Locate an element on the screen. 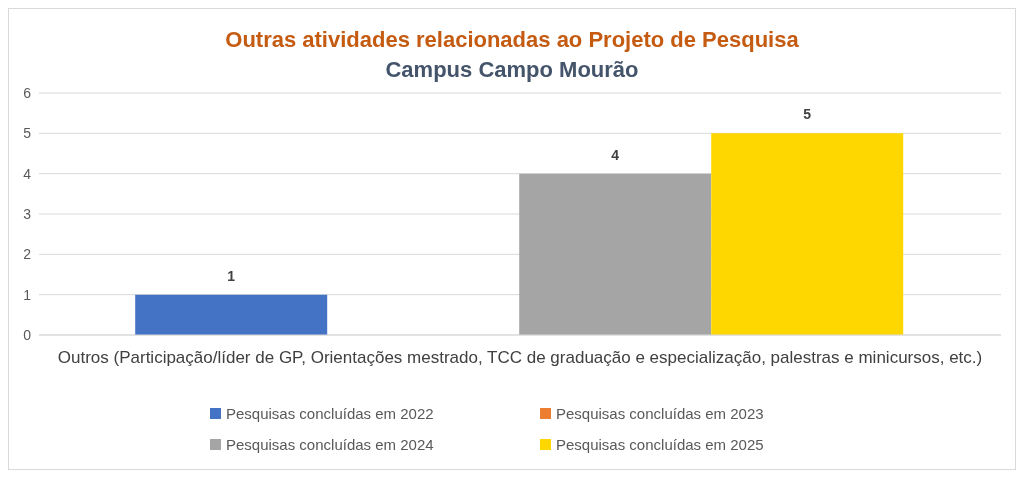 Image resolution: width=1024 pixels, height=478 pixels. y-tick-label: 1 is located at coordinates (27, 294).